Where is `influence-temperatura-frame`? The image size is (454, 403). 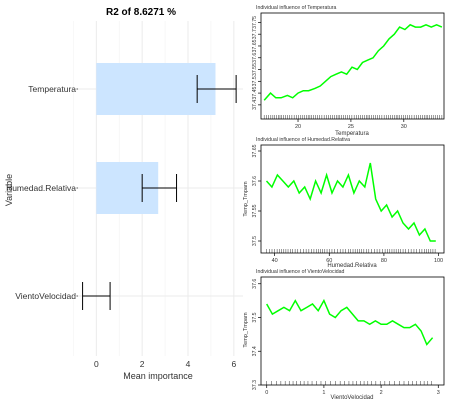
influence-temperatura-frame is located at coordinates (352, 66).